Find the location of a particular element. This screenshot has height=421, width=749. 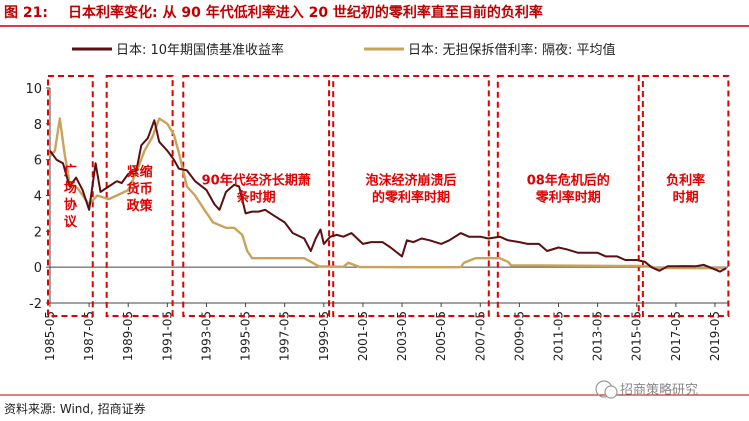

annotation-label: 协 is located at coordinates (70, 205).